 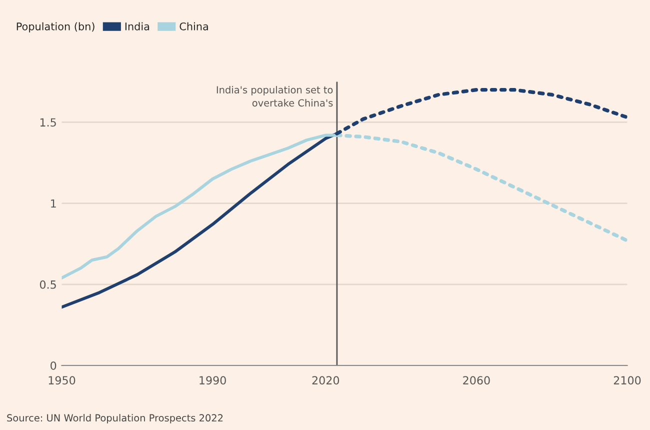 I want to click on x-tick-label: 2100, so click(x=627, y=380).